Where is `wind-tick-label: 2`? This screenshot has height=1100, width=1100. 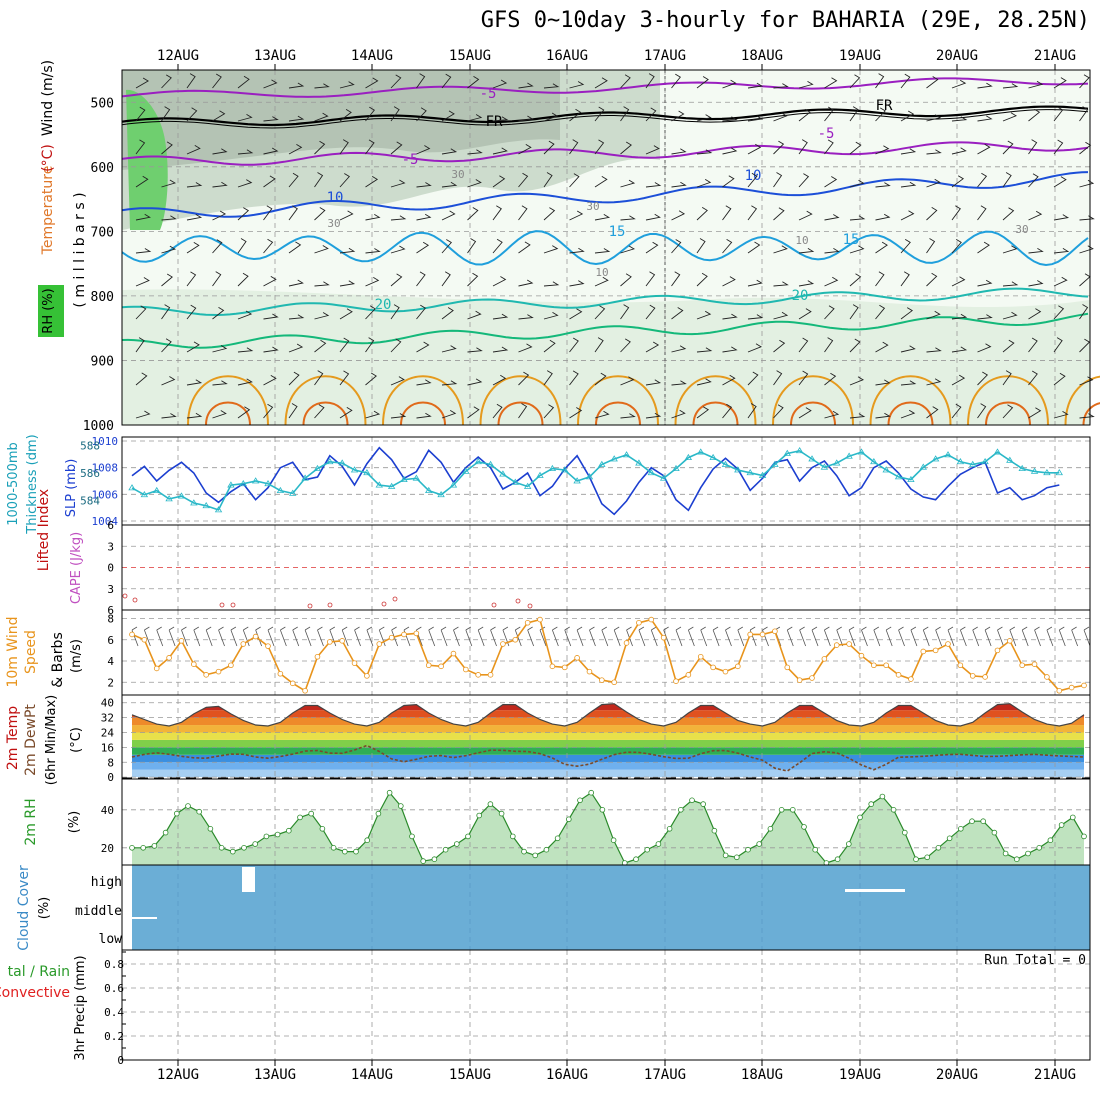 wind-tick-label: 2 is located at coordinates (110, 682).